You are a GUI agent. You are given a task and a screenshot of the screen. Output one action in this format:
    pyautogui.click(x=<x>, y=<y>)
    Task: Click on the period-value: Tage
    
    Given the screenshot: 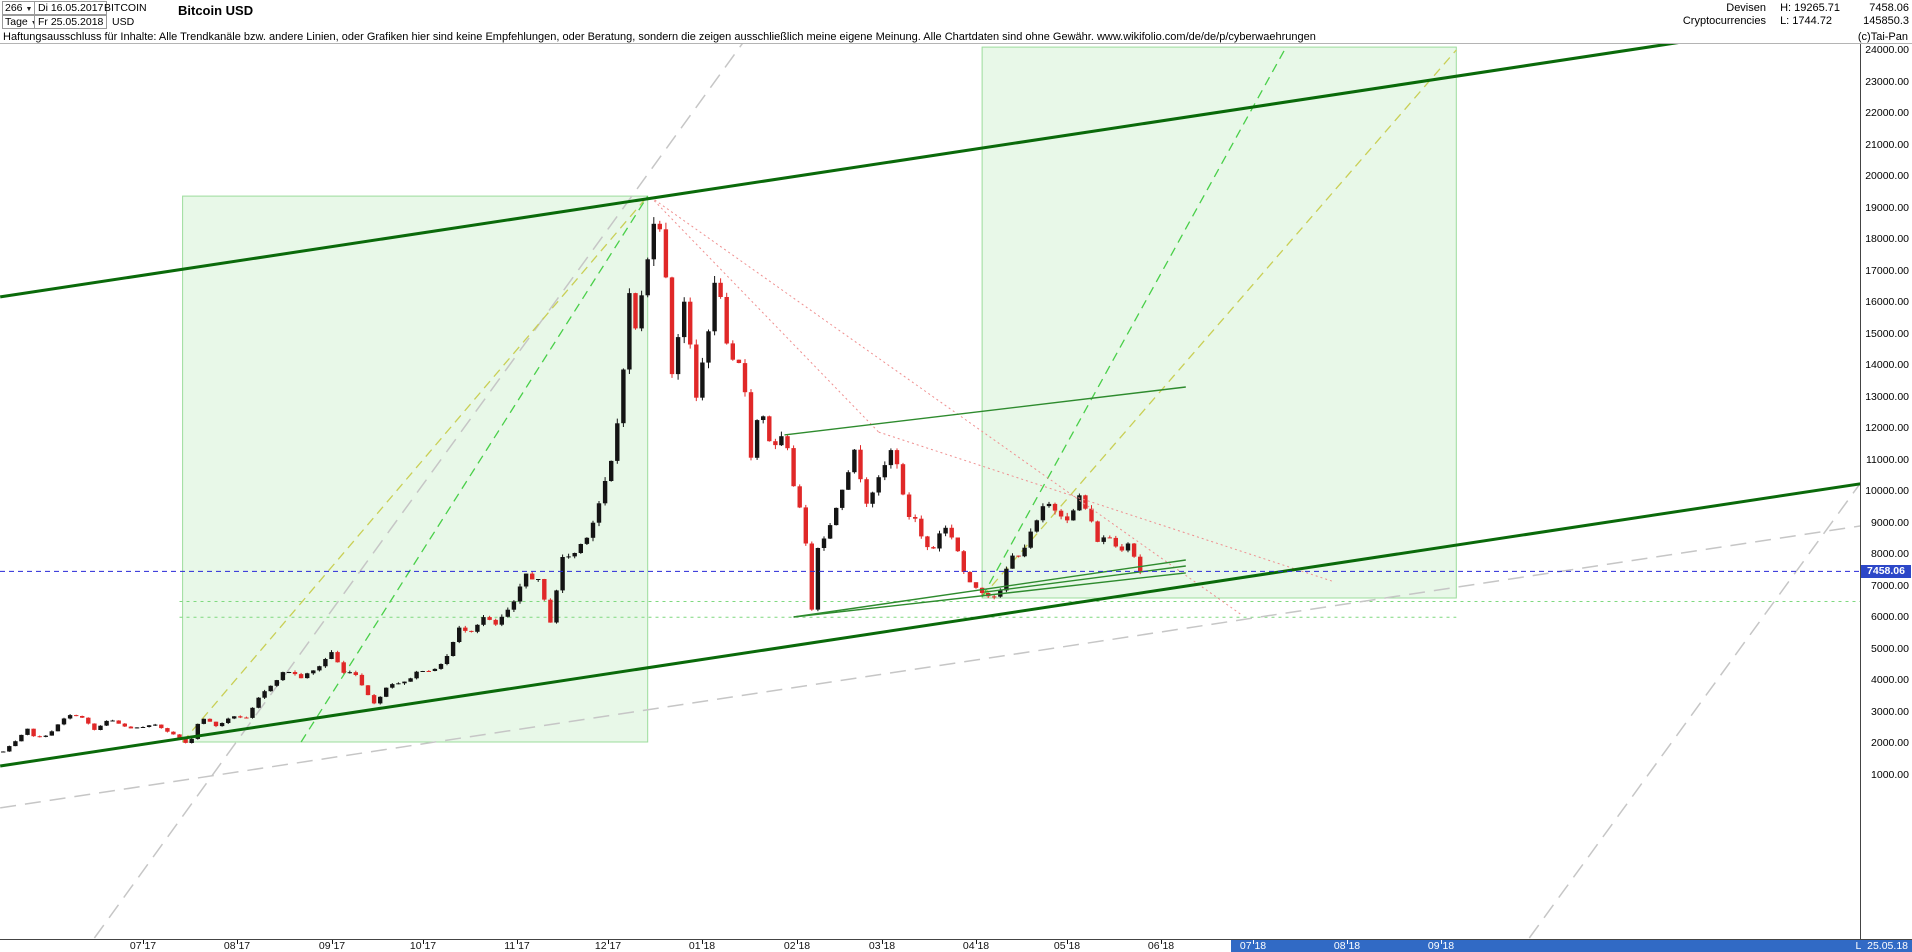 What is the action you would take?
    pyautogui.click(x=16, y=22)
    